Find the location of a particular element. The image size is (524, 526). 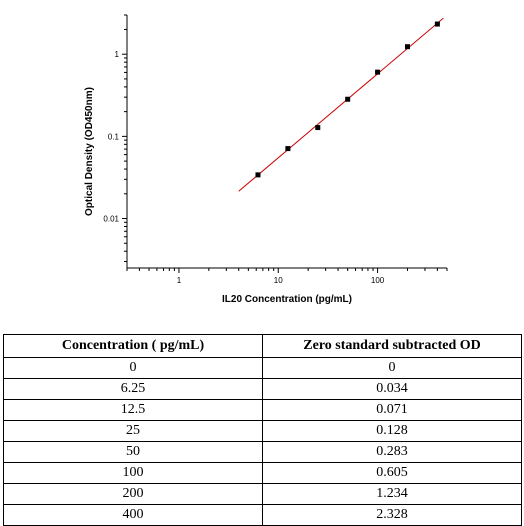

concentration-cell: 0 is located at coordinates (133, 368).